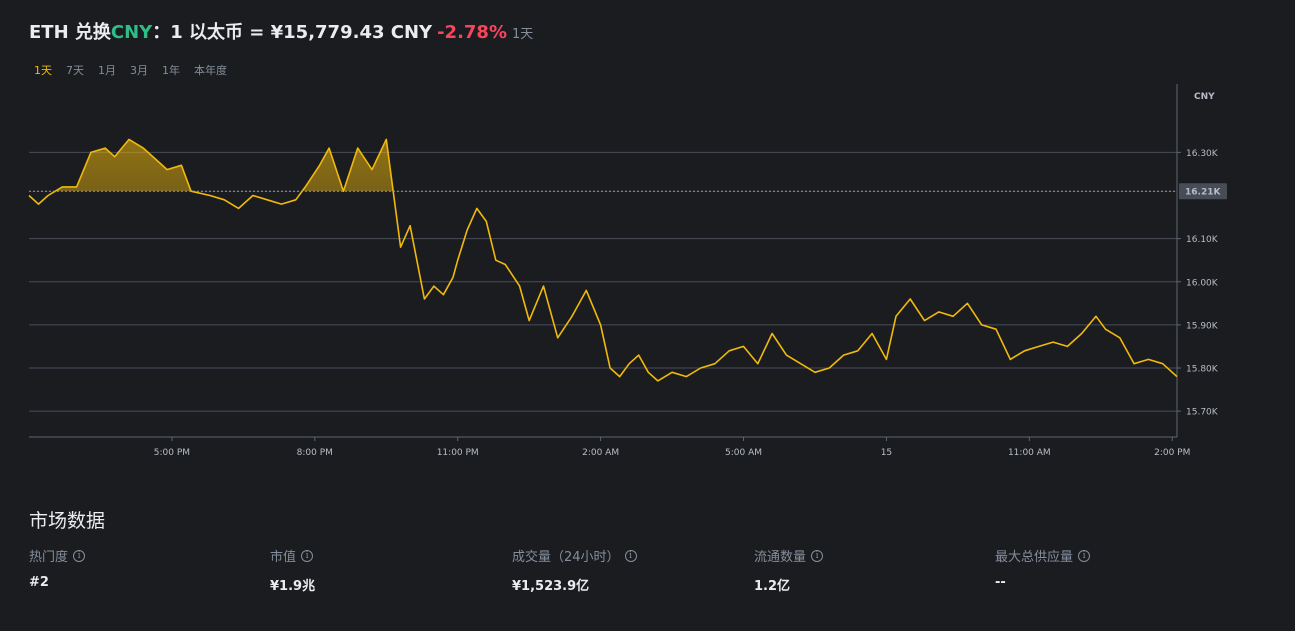  What do you see at coordinates (49, 557) in the screenshot?
I see `stat-label: 热门度` at bounding box center [49, 557].